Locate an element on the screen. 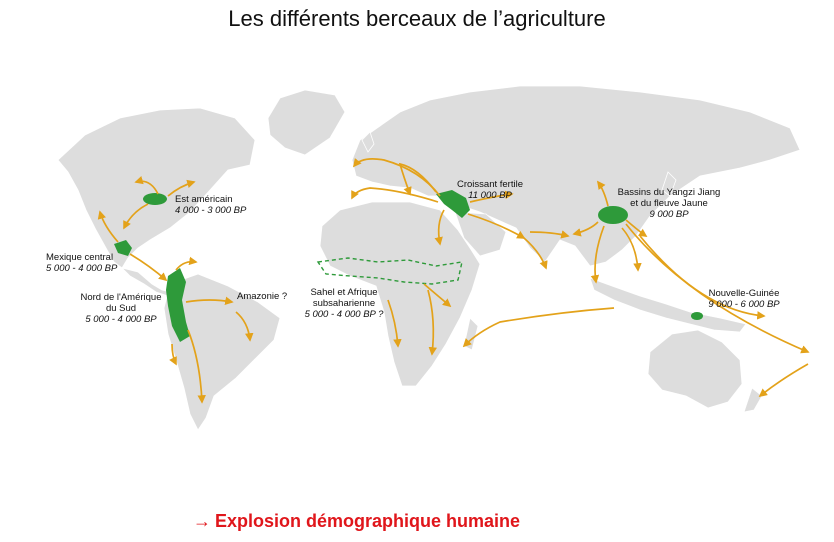  label-croissant-fertile: Croissant fertile 11 000 BP is located at coordinates (490, 190).